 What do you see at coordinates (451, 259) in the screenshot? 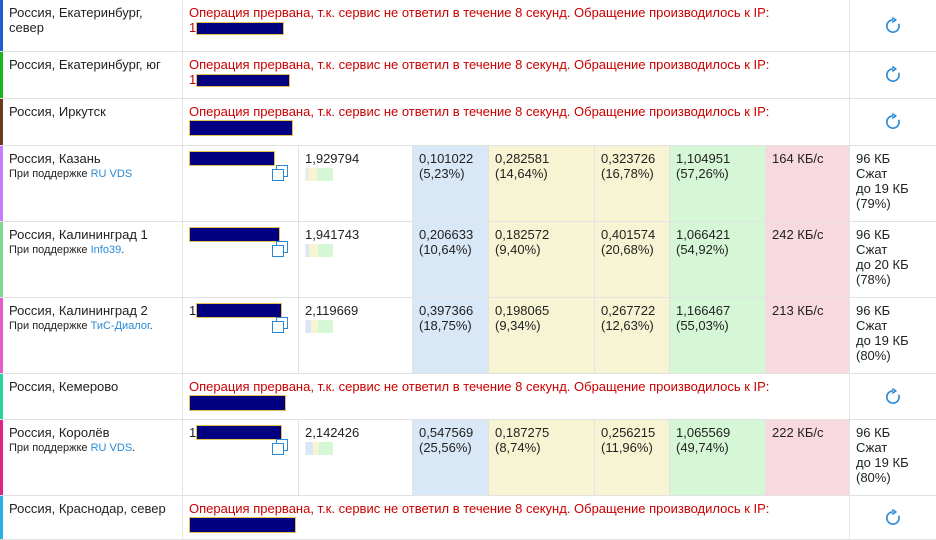
I see `connect-cell: 0,206633 (10,64%)` at bounding box center [451, 259].